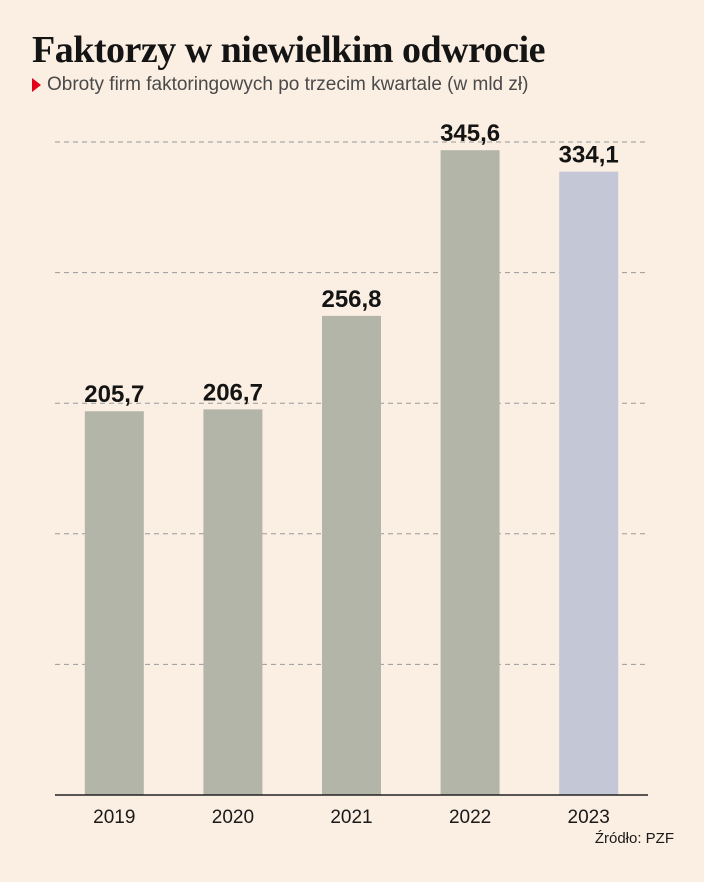  What do you see at coordinates (470, 817) in the screenshot?
I see `x-tick-label-2022: 2022` at bounding box center [470, 817].